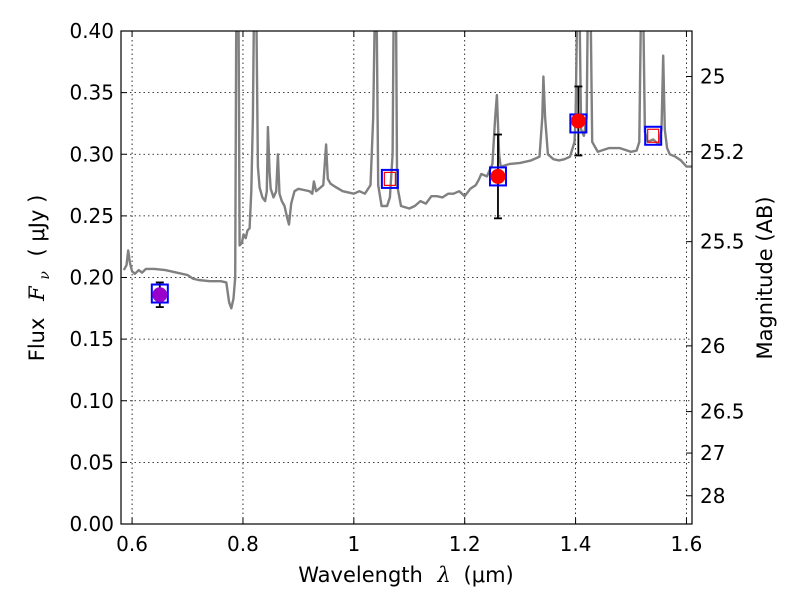 The height and width of the screenshot is (600, 800). Describe the element at coordinates (91, 339) in the screenshot. I see `y-tick-label: 0.15` at that location.